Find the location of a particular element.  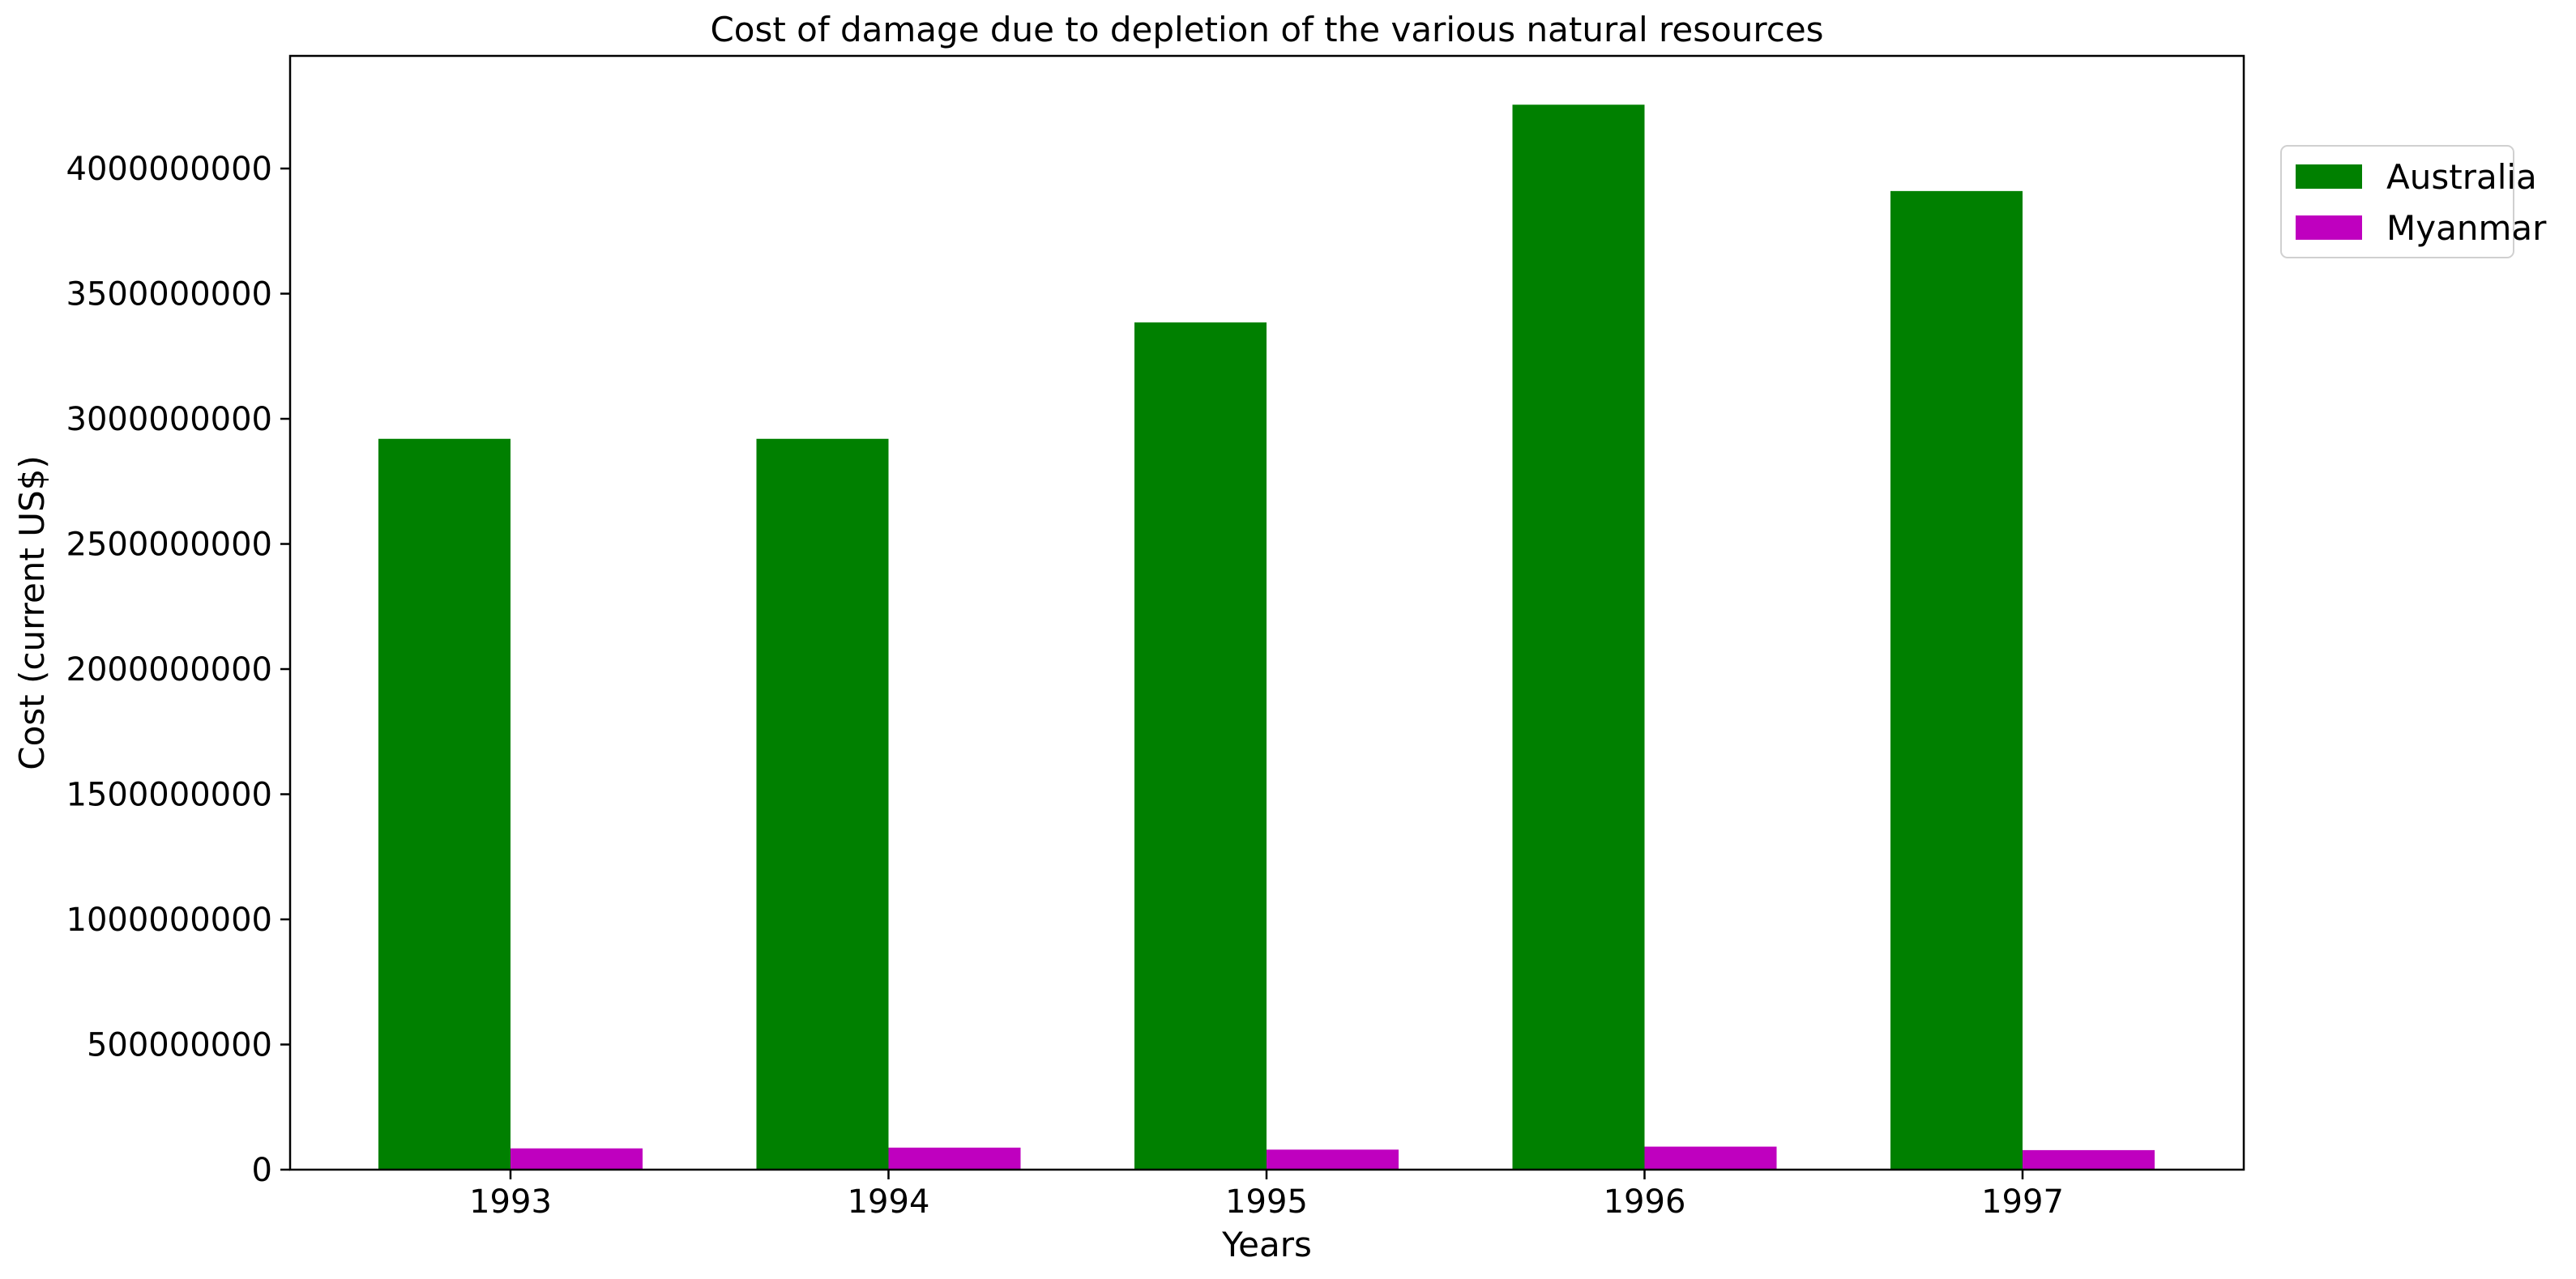

y-tick-label: 500000000 is located at coordinates (179, 1045).